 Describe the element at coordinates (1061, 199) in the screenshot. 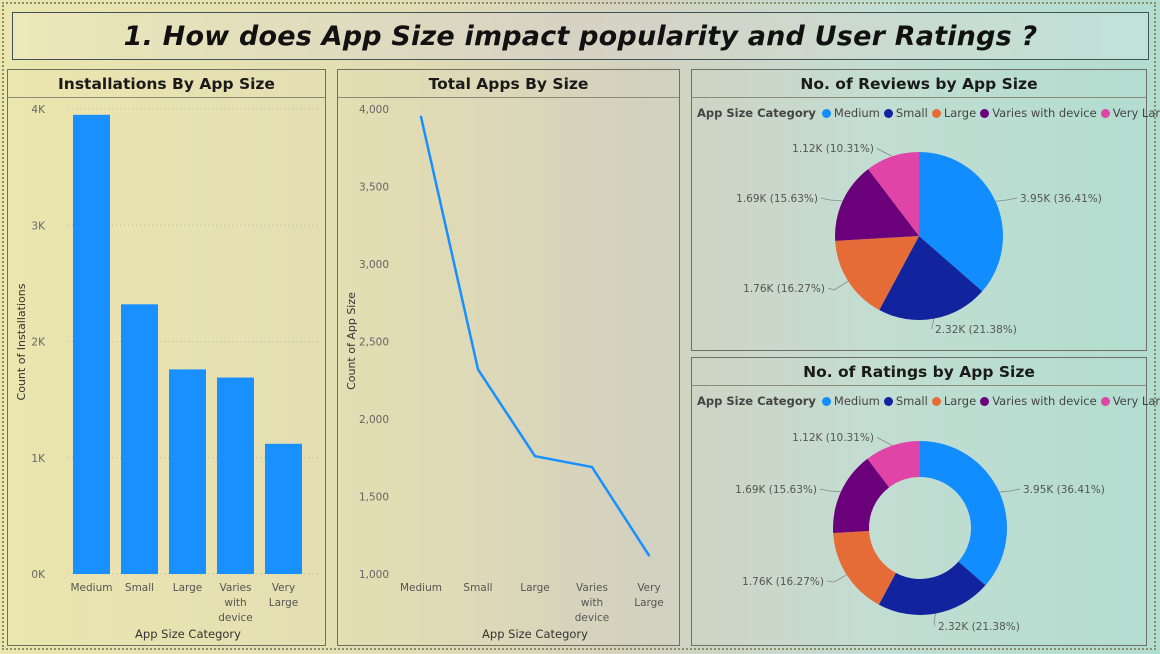

I see `pie-data-label: 3.95K (36.41%)` at that location.